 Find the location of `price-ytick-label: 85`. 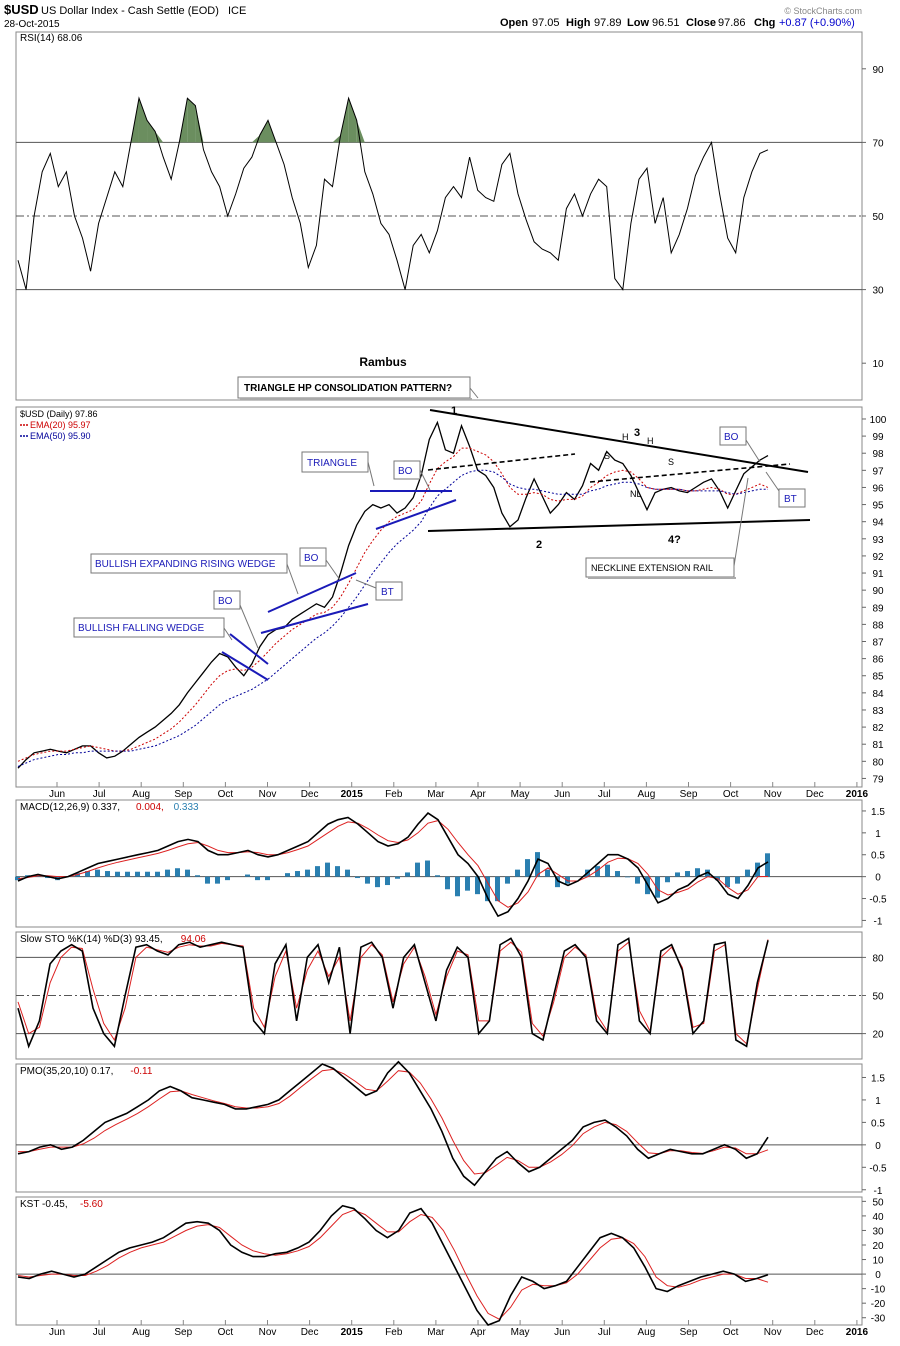

price-ytick-label: 85 is located at coordinates (878, 677).